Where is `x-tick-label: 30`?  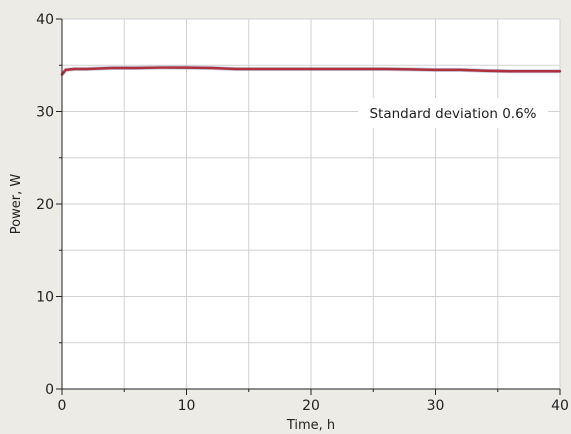 x-tick-label: 30 is located at coordinates (436, 406).